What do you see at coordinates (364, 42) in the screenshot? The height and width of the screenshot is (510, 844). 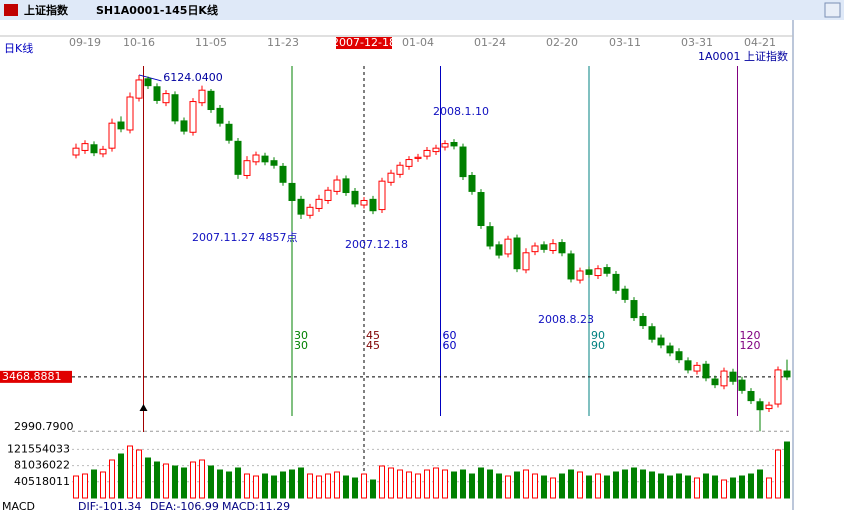 I see `x-tick-label: 2007-12-18` at bounding box center [364, 42].